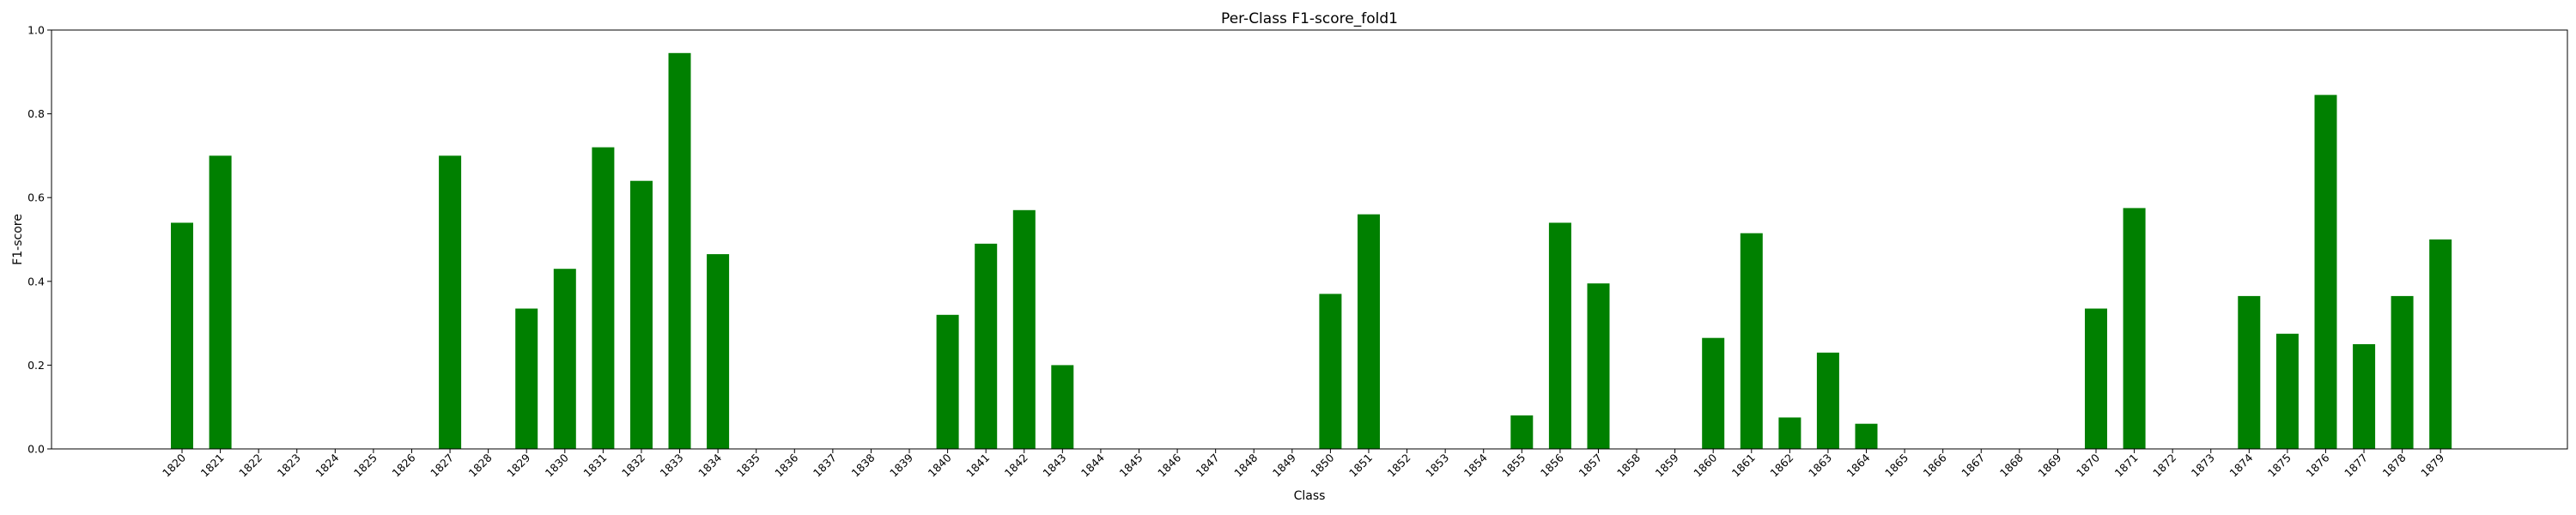 This screenshot has height=515, width=2576. What do you see at coordinates (748, 465) in the screenshot?
I see `x-tick-label: 1835` at bounding box center [748, 465].